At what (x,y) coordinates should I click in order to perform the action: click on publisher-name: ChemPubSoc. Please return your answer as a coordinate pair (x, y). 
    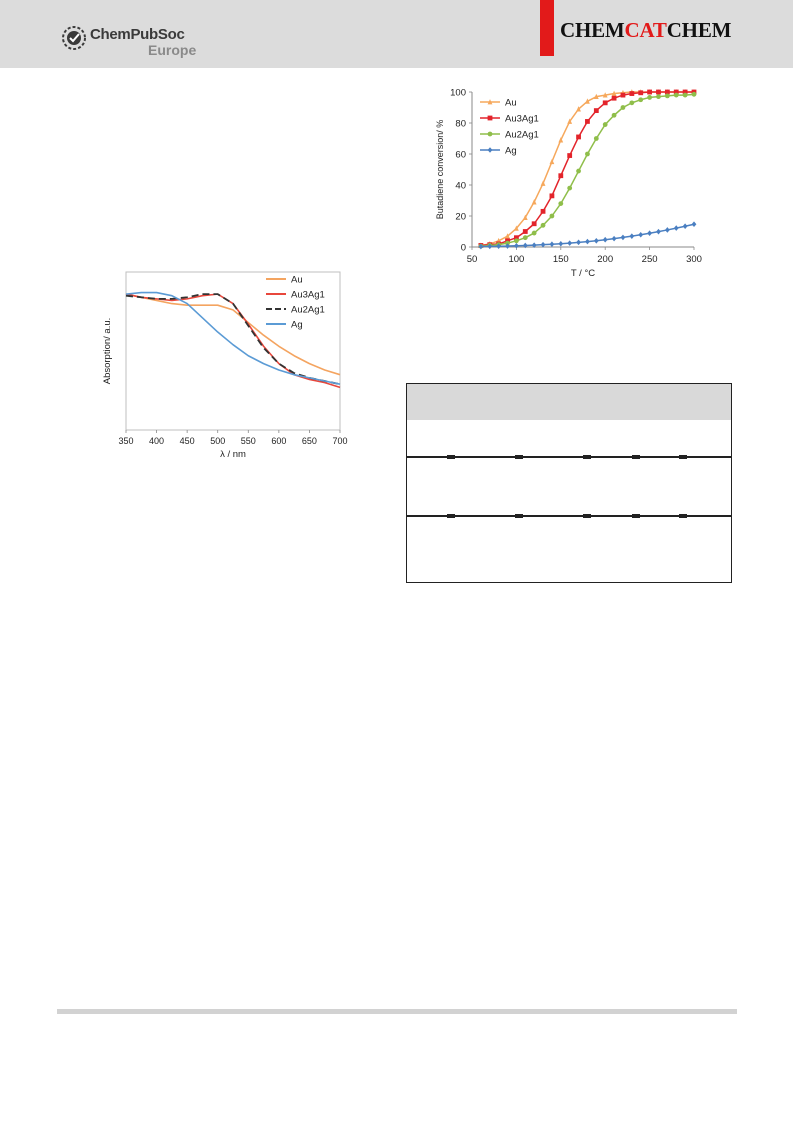
    Looking at the image, I should click on (137, 34).